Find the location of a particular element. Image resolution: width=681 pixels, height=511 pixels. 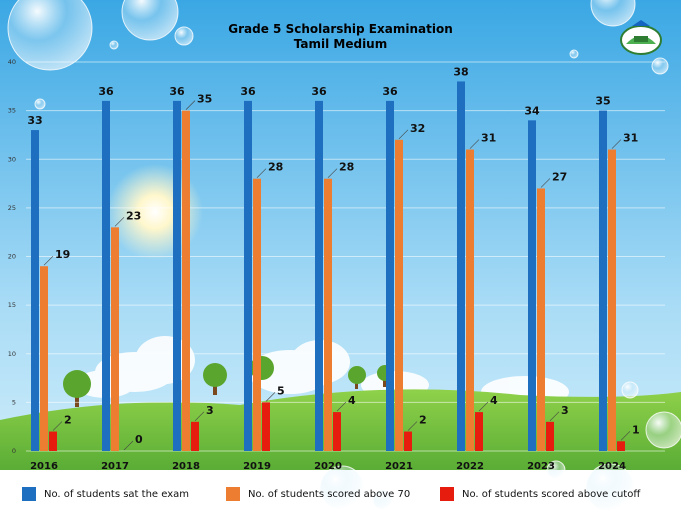

data-label: 27 is located at coordinates (559, 176).